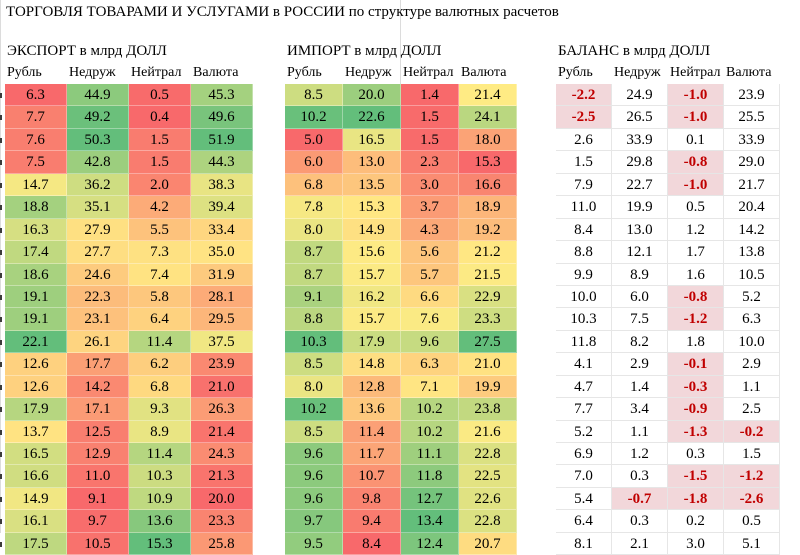 The width and height of the screenshot is (800, 555). I want to click on import-cell-neutral: 12.7, so click(430, 499).